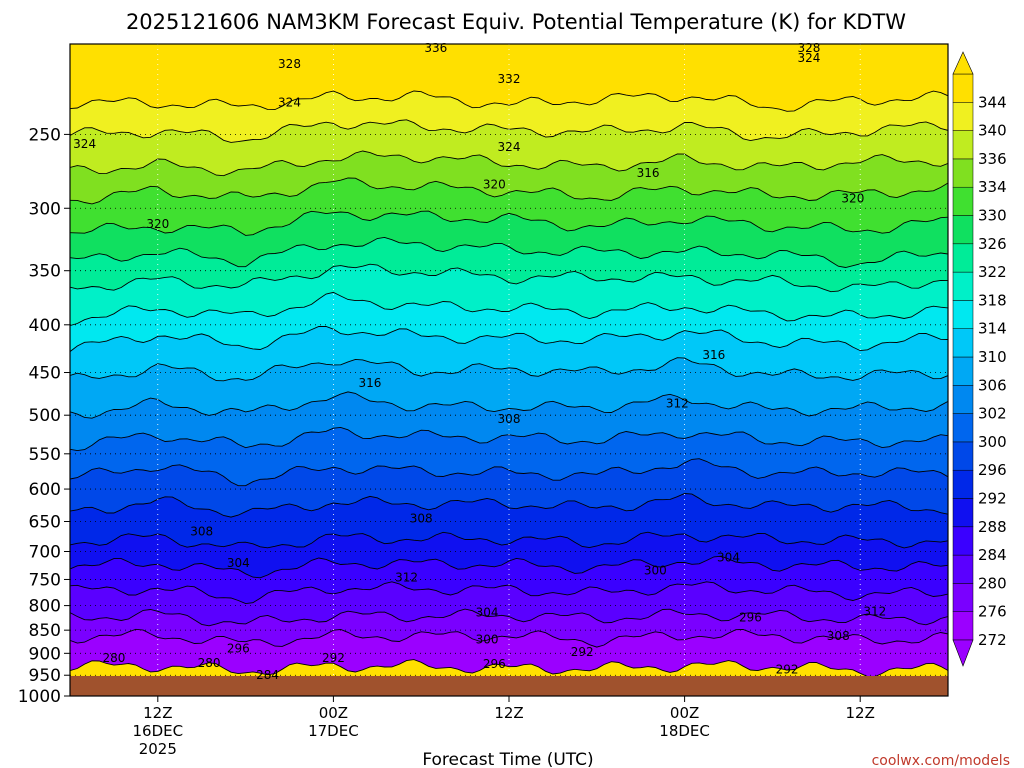 The image size is (1024, 768). What do you see at coordinates (289, 64) in the screenshot?
I see `contour-label-3: 328` at bounding box center [289, 64].